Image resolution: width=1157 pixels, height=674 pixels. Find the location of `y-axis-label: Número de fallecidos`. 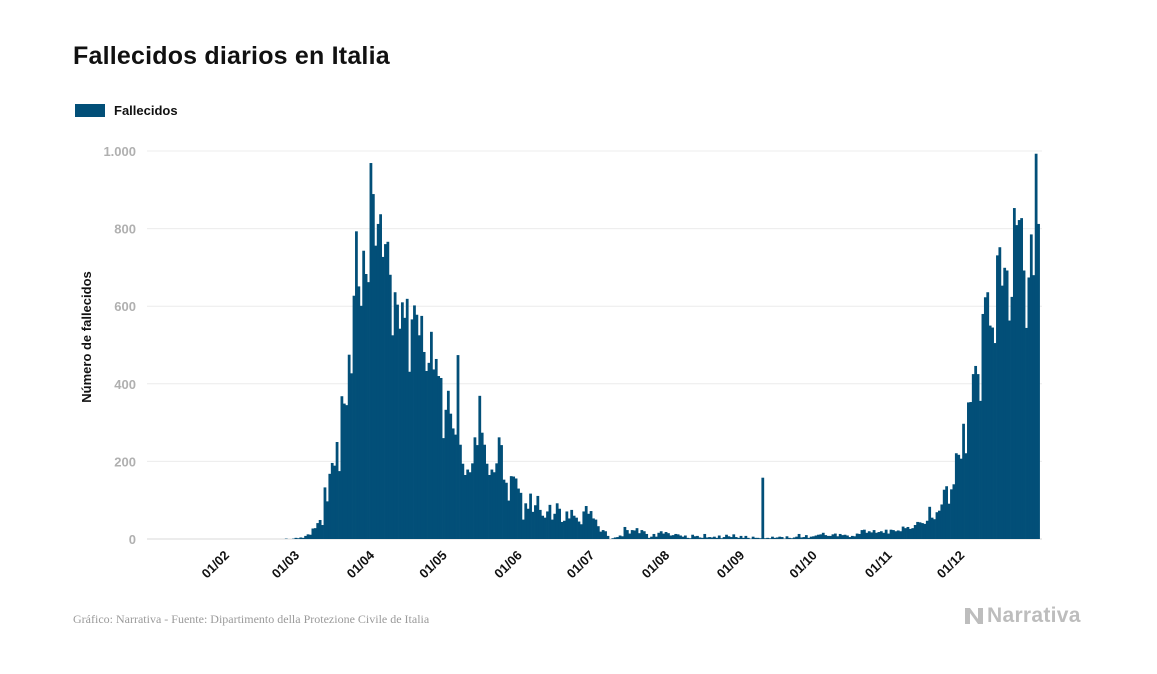

y-axis-label: Número de fallecidos is located at coordinates (86, 336).